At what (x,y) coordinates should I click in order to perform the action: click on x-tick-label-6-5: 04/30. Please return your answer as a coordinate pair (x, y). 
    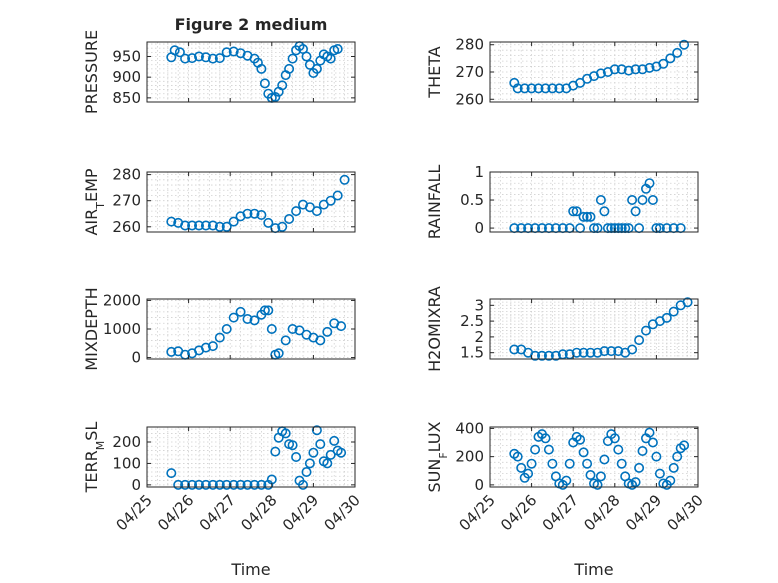
    Looking at the image, I should click on (342, 512).